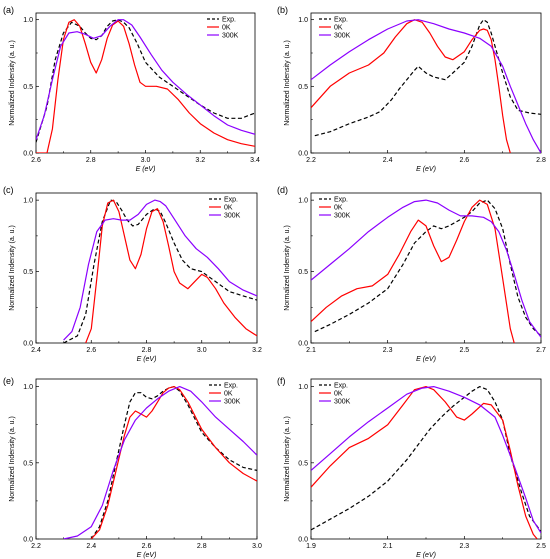 This screenshot has width=550, height=559. I want to click on panel-label: (c), so click(8, 190).